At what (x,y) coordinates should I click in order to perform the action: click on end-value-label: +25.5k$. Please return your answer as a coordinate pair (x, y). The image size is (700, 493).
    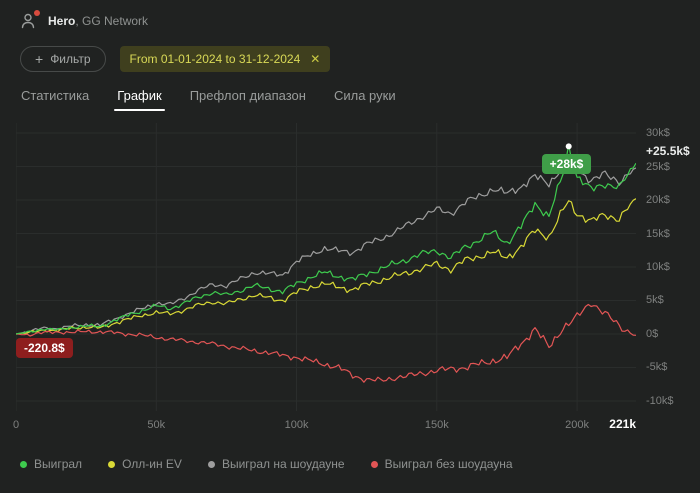
    Looking at the image, I should click on (668, 151).